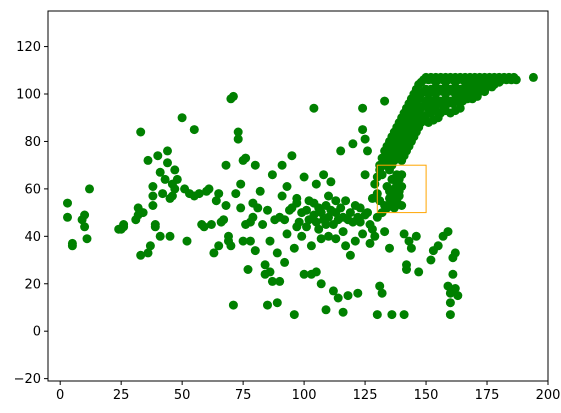  Describe the element at coordinates (32, 142) in the screenshot. I see `y-tick-label: 80` at that location.